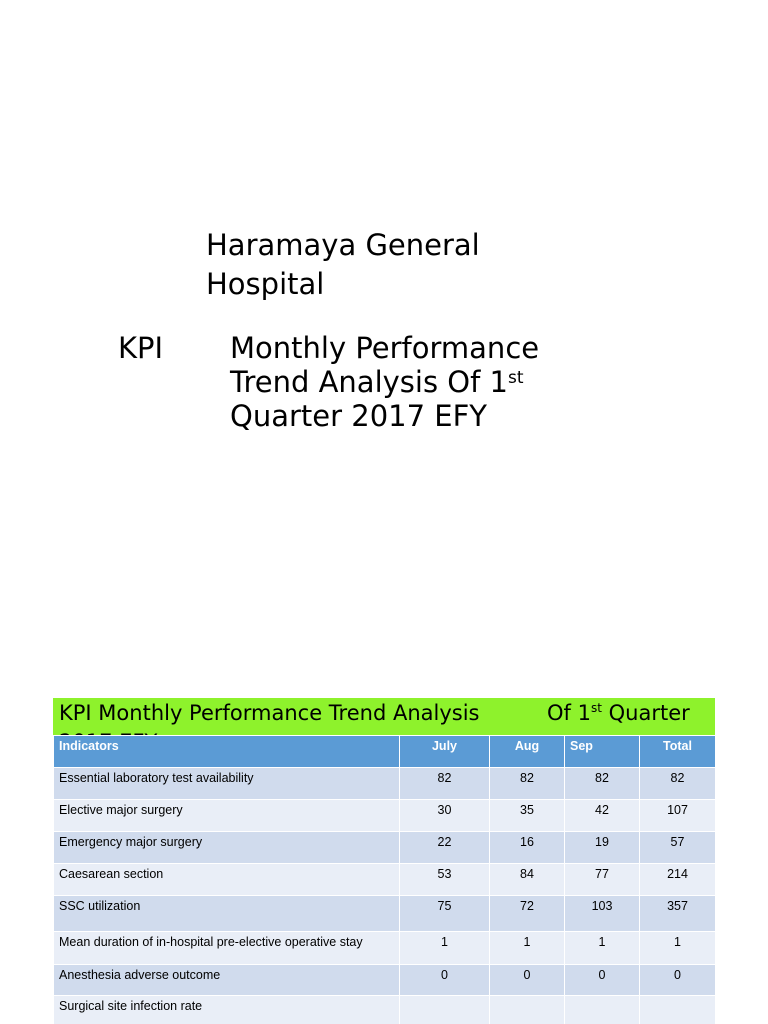 This screenshot has height=1024, width=768. Describe the element at coordinates (444, 783) in the screenshot. I see `cell-july: 82` at that location.